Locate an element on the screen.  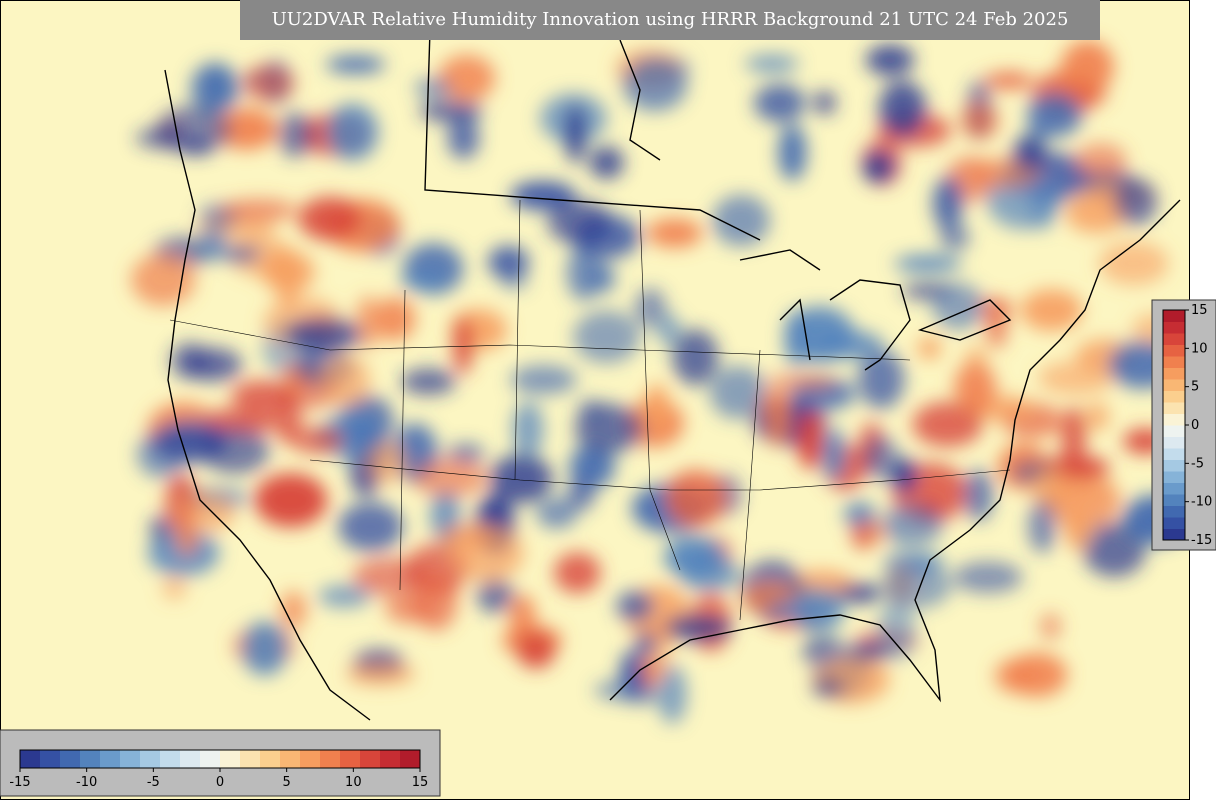
great-lakes is located at coordinates (875, 310).